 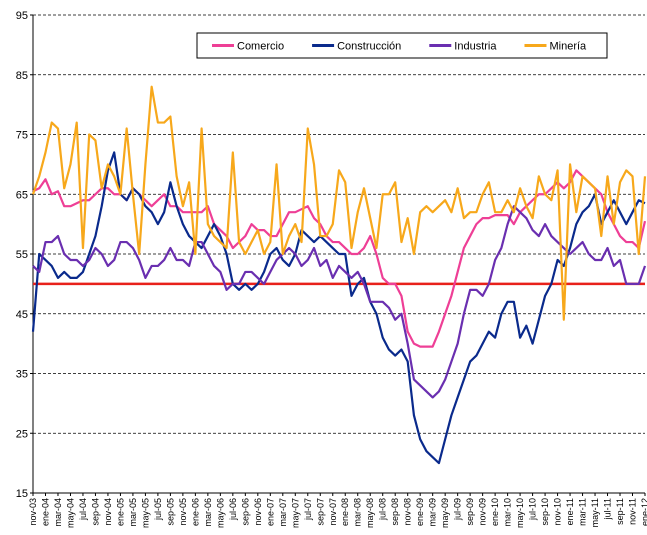 What do you see at coordinates (108, 512) in the screenshot?
I see `x-tick-label: nov-04` at bounding box center [108, 512].